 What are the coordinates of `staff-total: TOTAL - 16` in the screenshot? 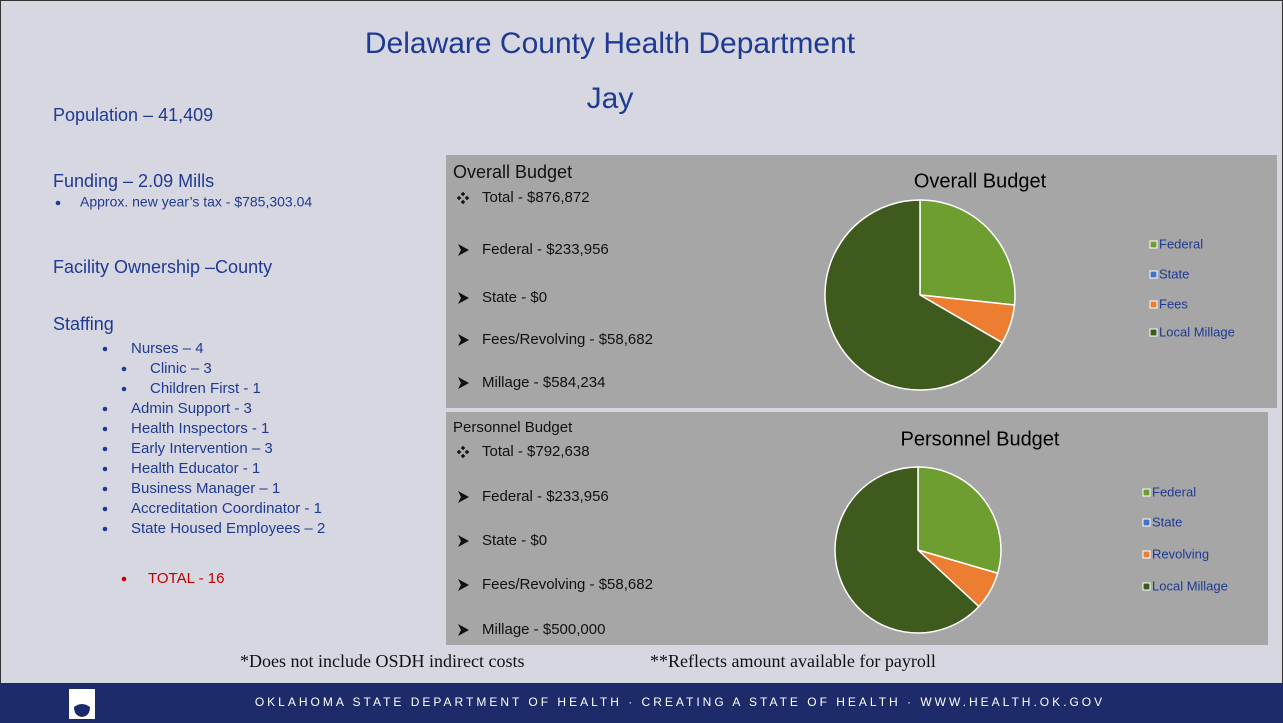 It's located at (186, 578).